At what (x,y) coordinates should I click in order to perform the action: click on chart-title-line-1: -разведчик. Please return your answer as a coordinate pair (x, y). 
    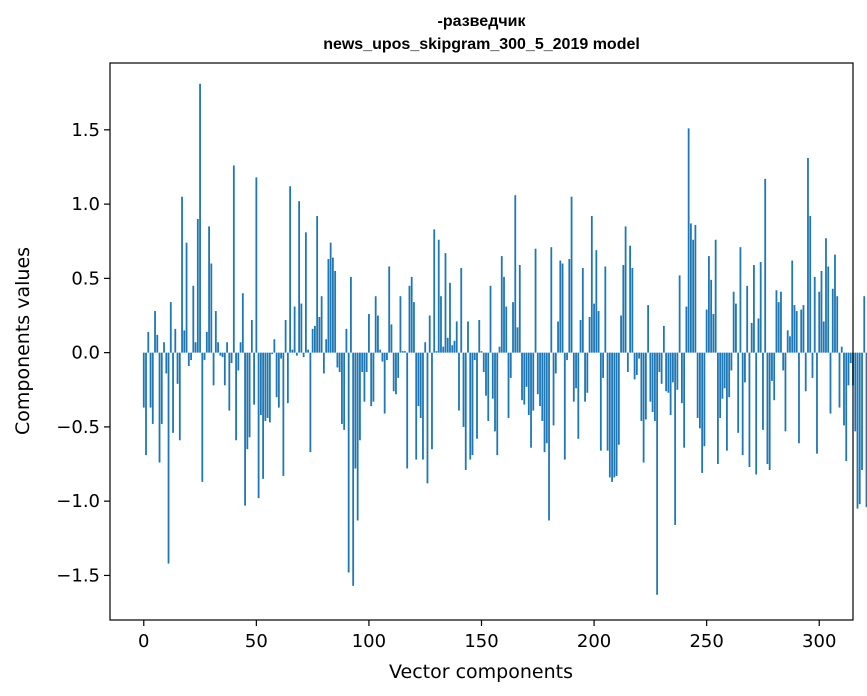
    Looking at the image, I should click on (481, 21).